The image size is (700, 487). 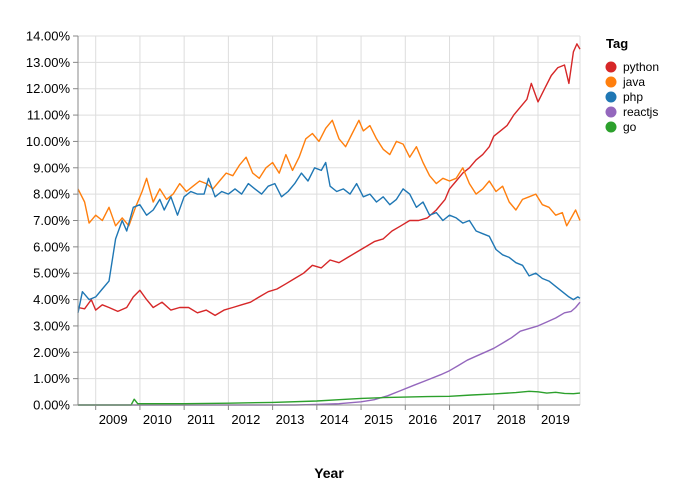 I want to click on x-tick-label: 2017, so click(x=467, y=419).